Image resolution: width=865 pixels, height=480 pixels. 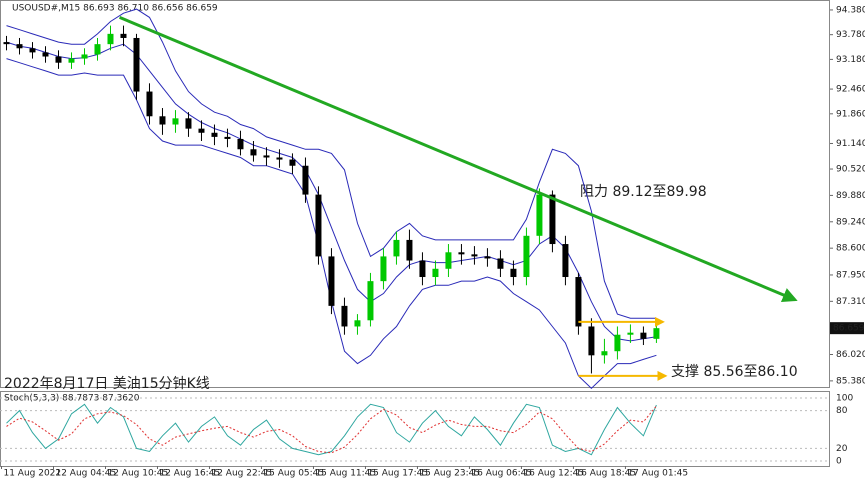 What do you see at coordinates (850, 381) in the screenshot?
I see `y-tick-label: 85.380` at bounding box center [850, 381].